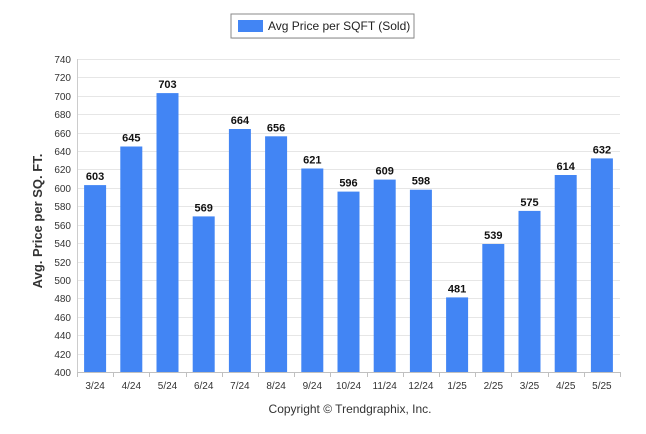 This screenshot has width=646, height=434. I want to click on data-label: 645, so click(131, 139).